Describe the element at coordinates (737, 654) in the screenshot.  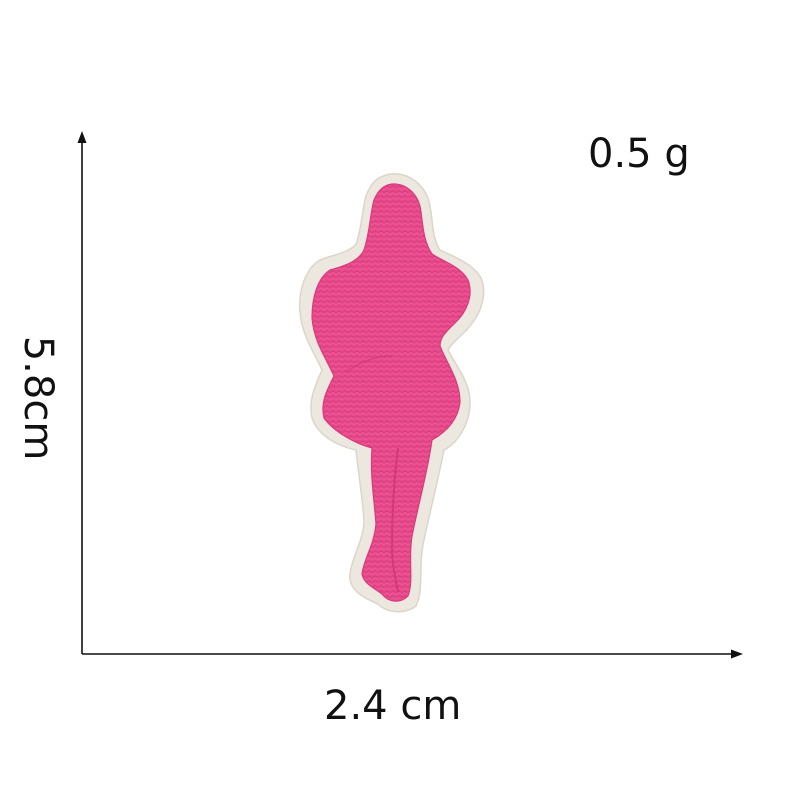
I see `horizontal-axis-arrow-icon` at that location.